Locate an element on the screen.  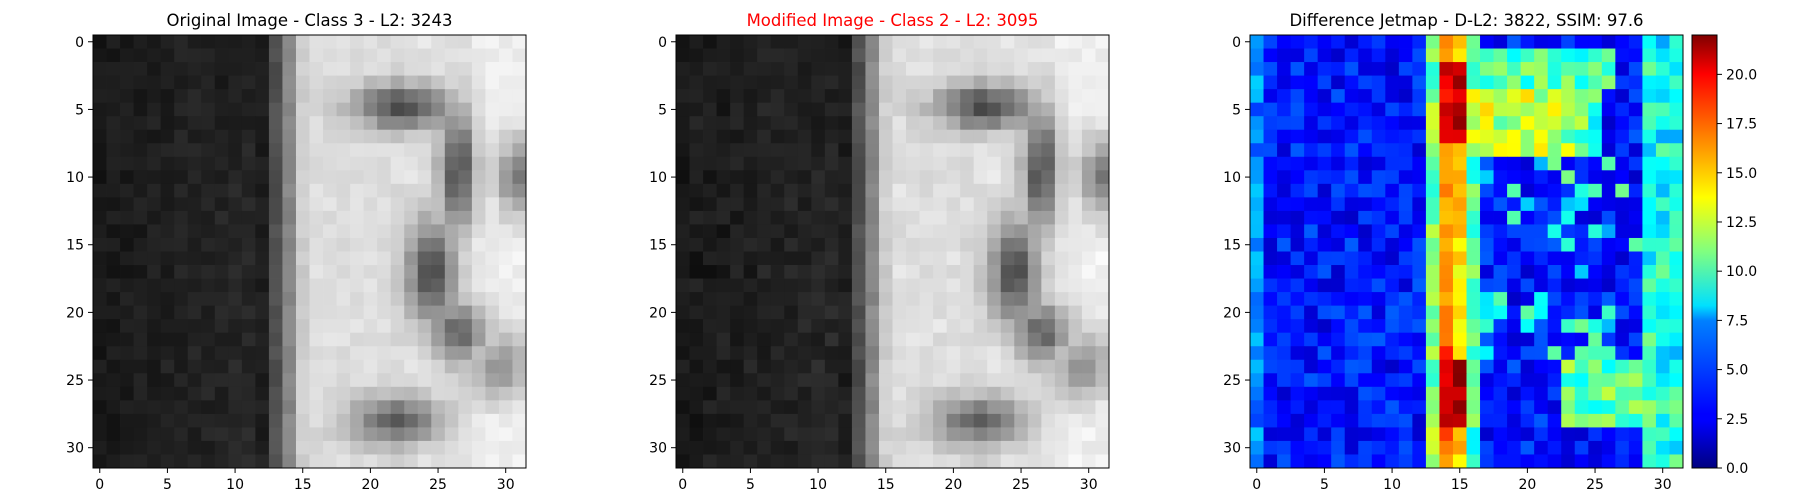
y-tick-label: 5 is located at coordinates (1236, 110).